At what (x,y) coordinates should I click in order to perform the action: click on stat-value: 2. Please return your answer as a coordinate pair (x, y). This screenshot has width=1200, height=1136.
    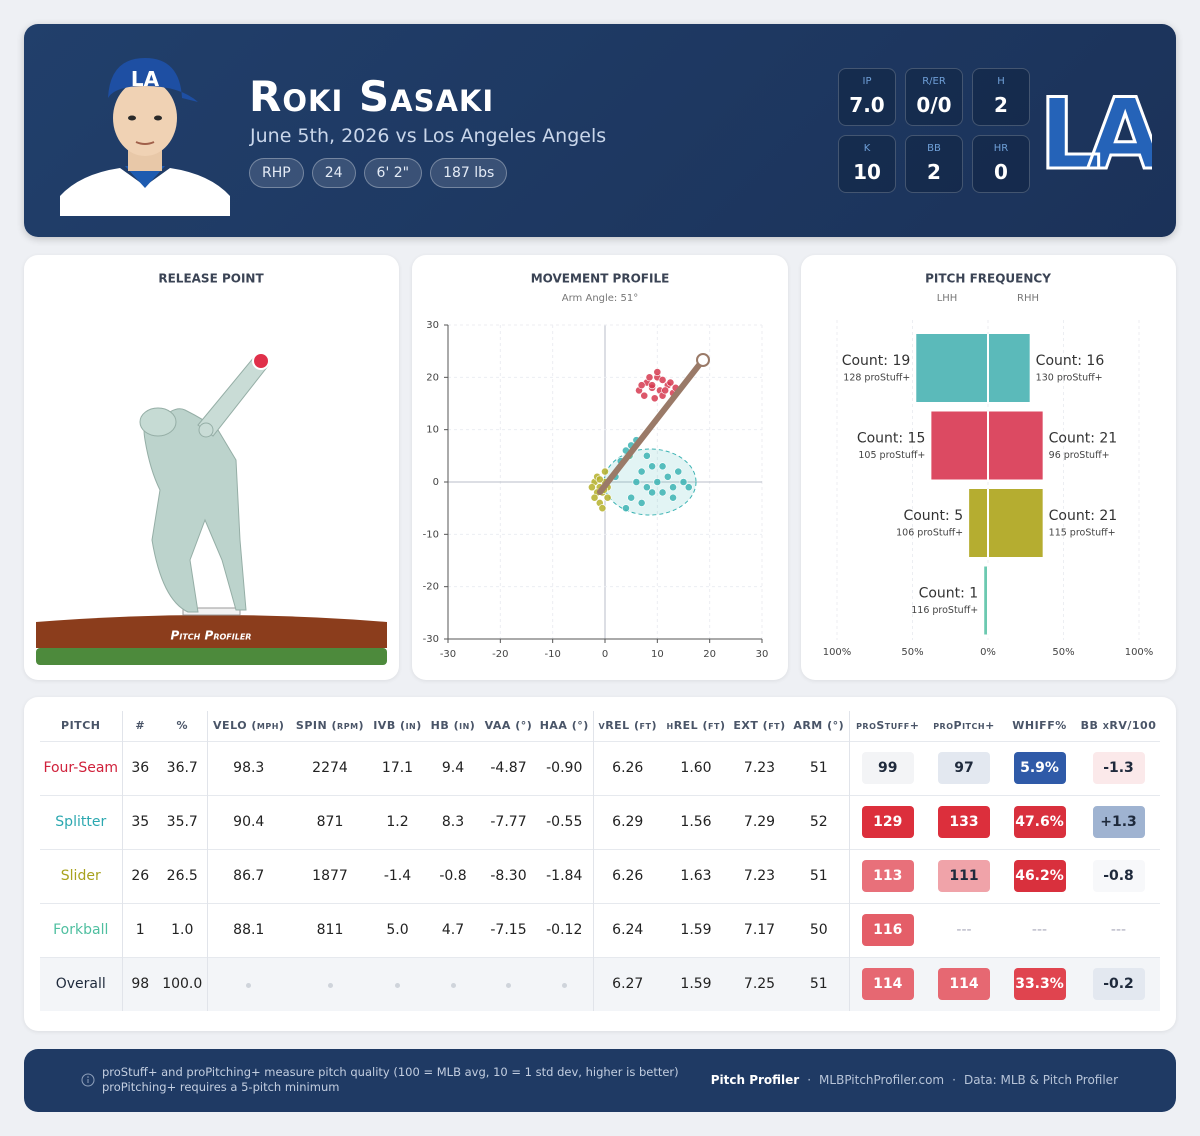
    Looking at the image, I should click on (1001, 105).